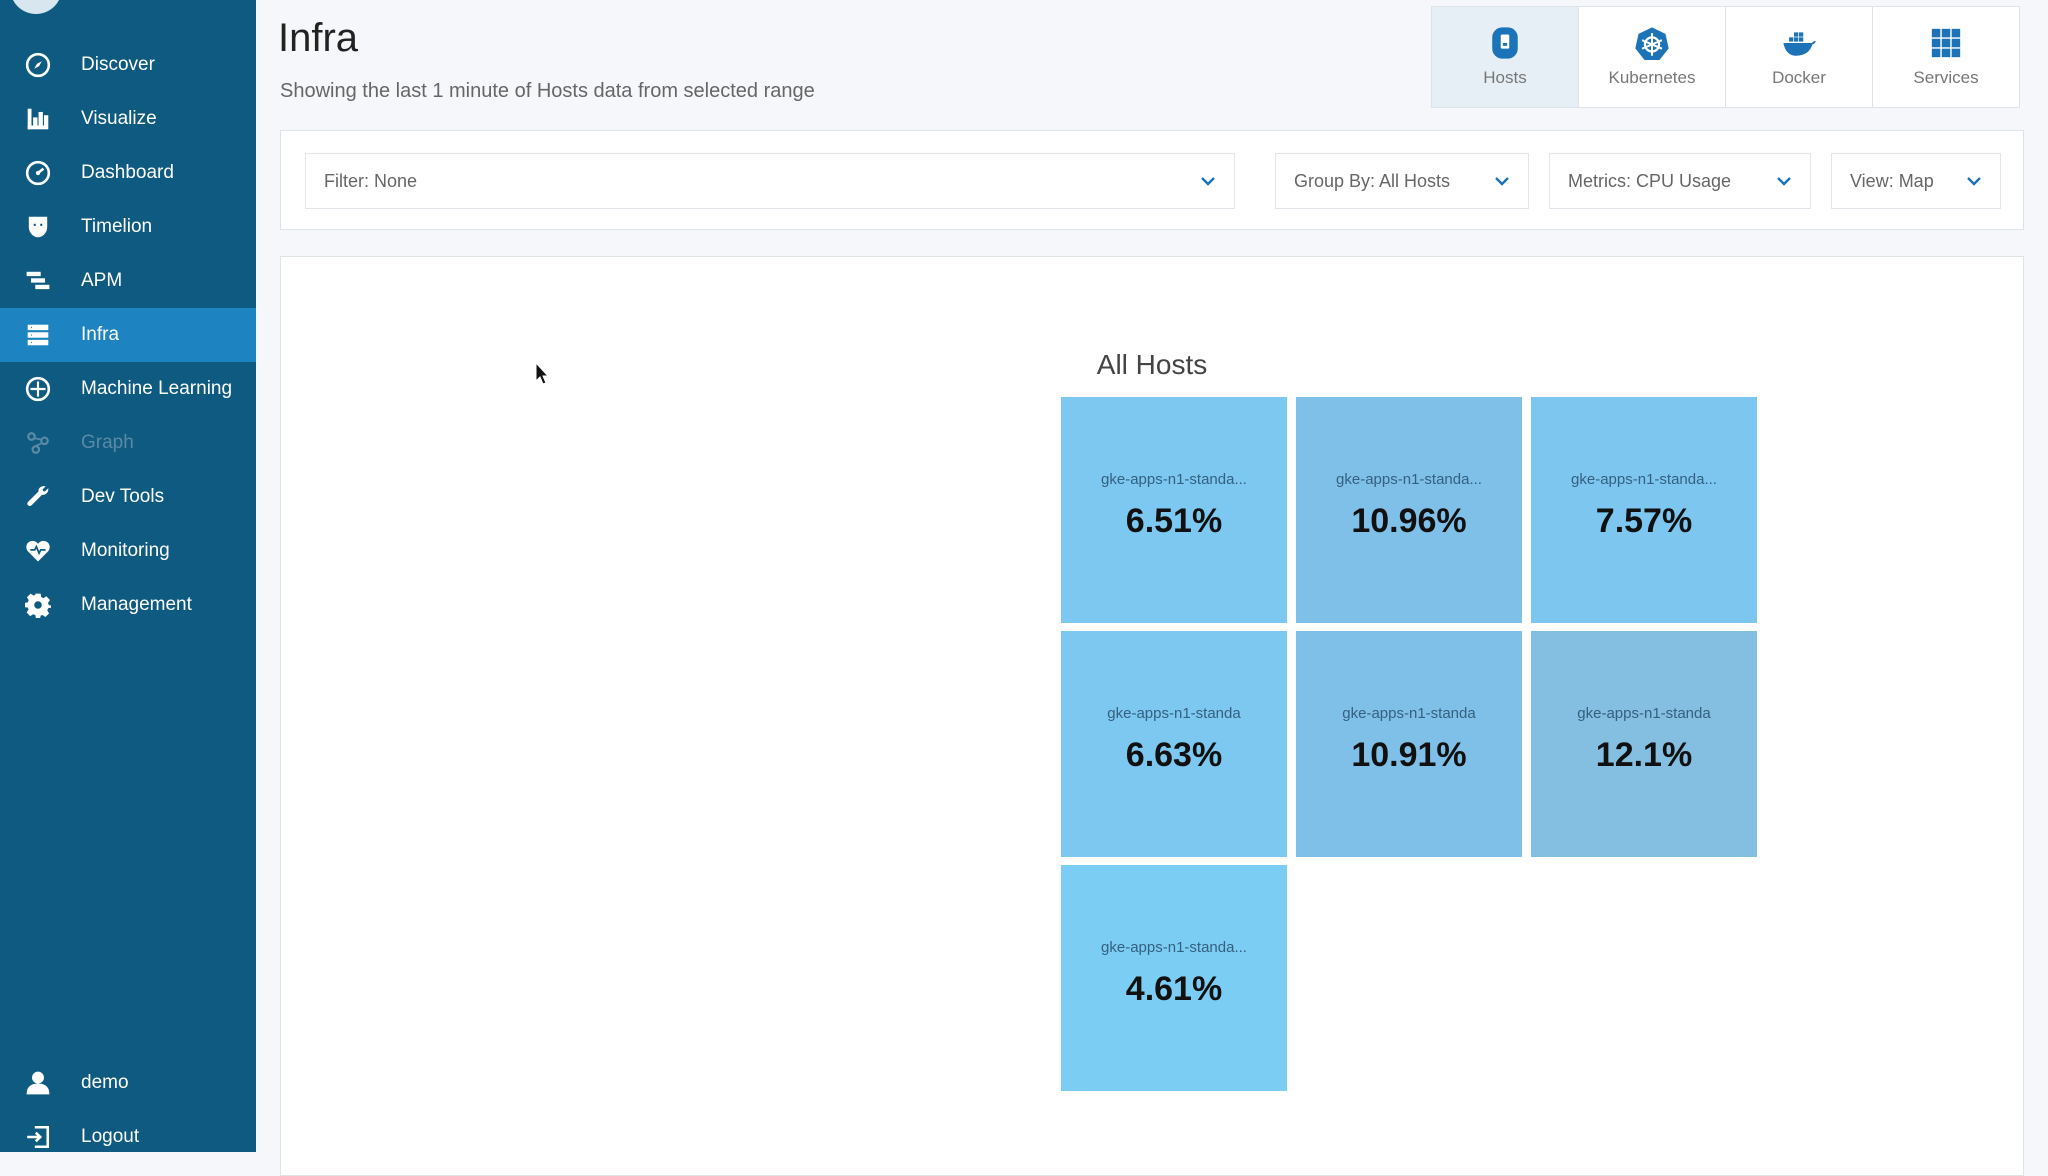 This screenshot has height=1176, width=2048. Describe the element at coordinates (1799, 77) in the screenshot. I see `tab-label: Docker` at that location.